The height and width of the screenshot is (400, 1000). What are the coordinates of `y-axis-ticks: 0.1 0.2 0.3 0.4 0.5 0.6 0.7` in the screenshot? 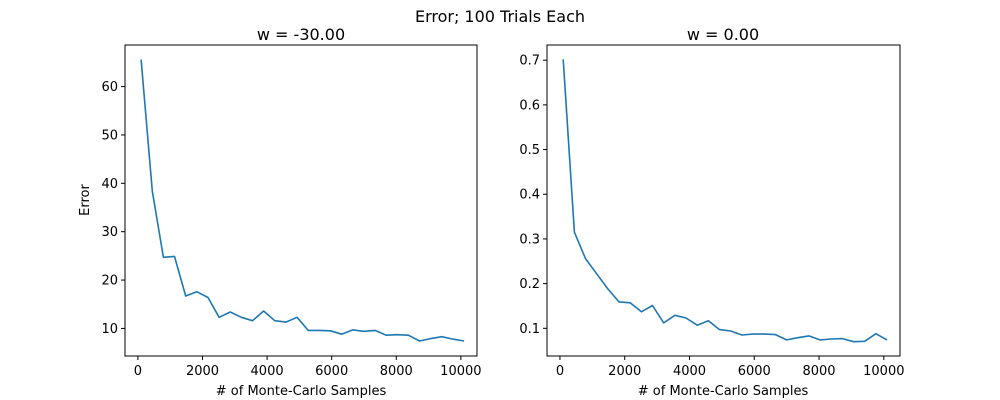 It's located at (533, 195).